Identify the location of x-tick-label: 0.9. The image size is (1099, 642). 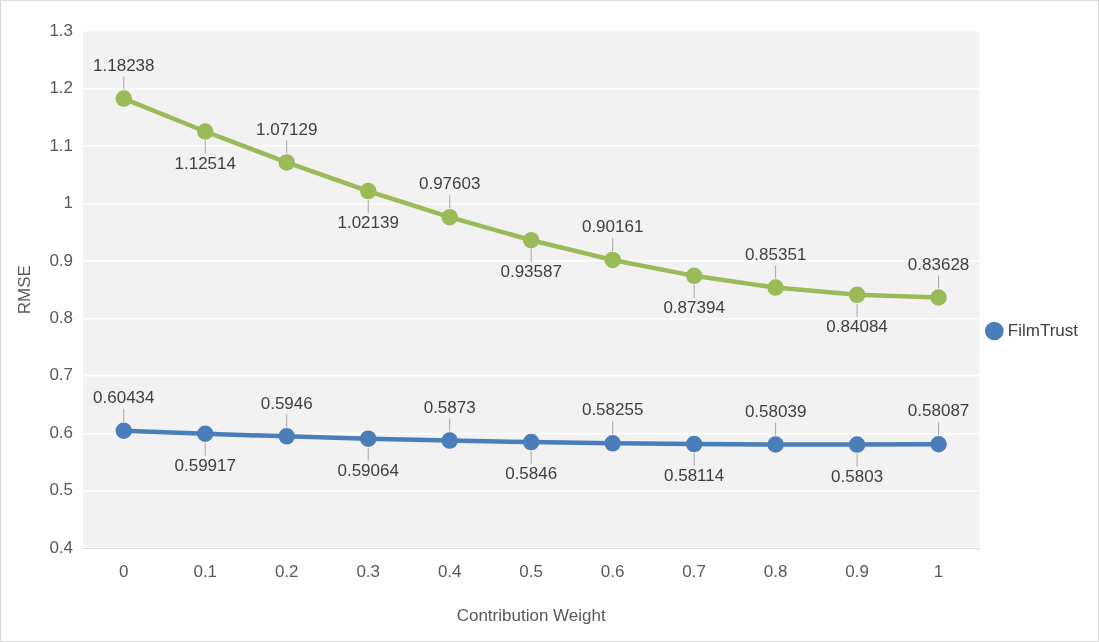
(857, 572).